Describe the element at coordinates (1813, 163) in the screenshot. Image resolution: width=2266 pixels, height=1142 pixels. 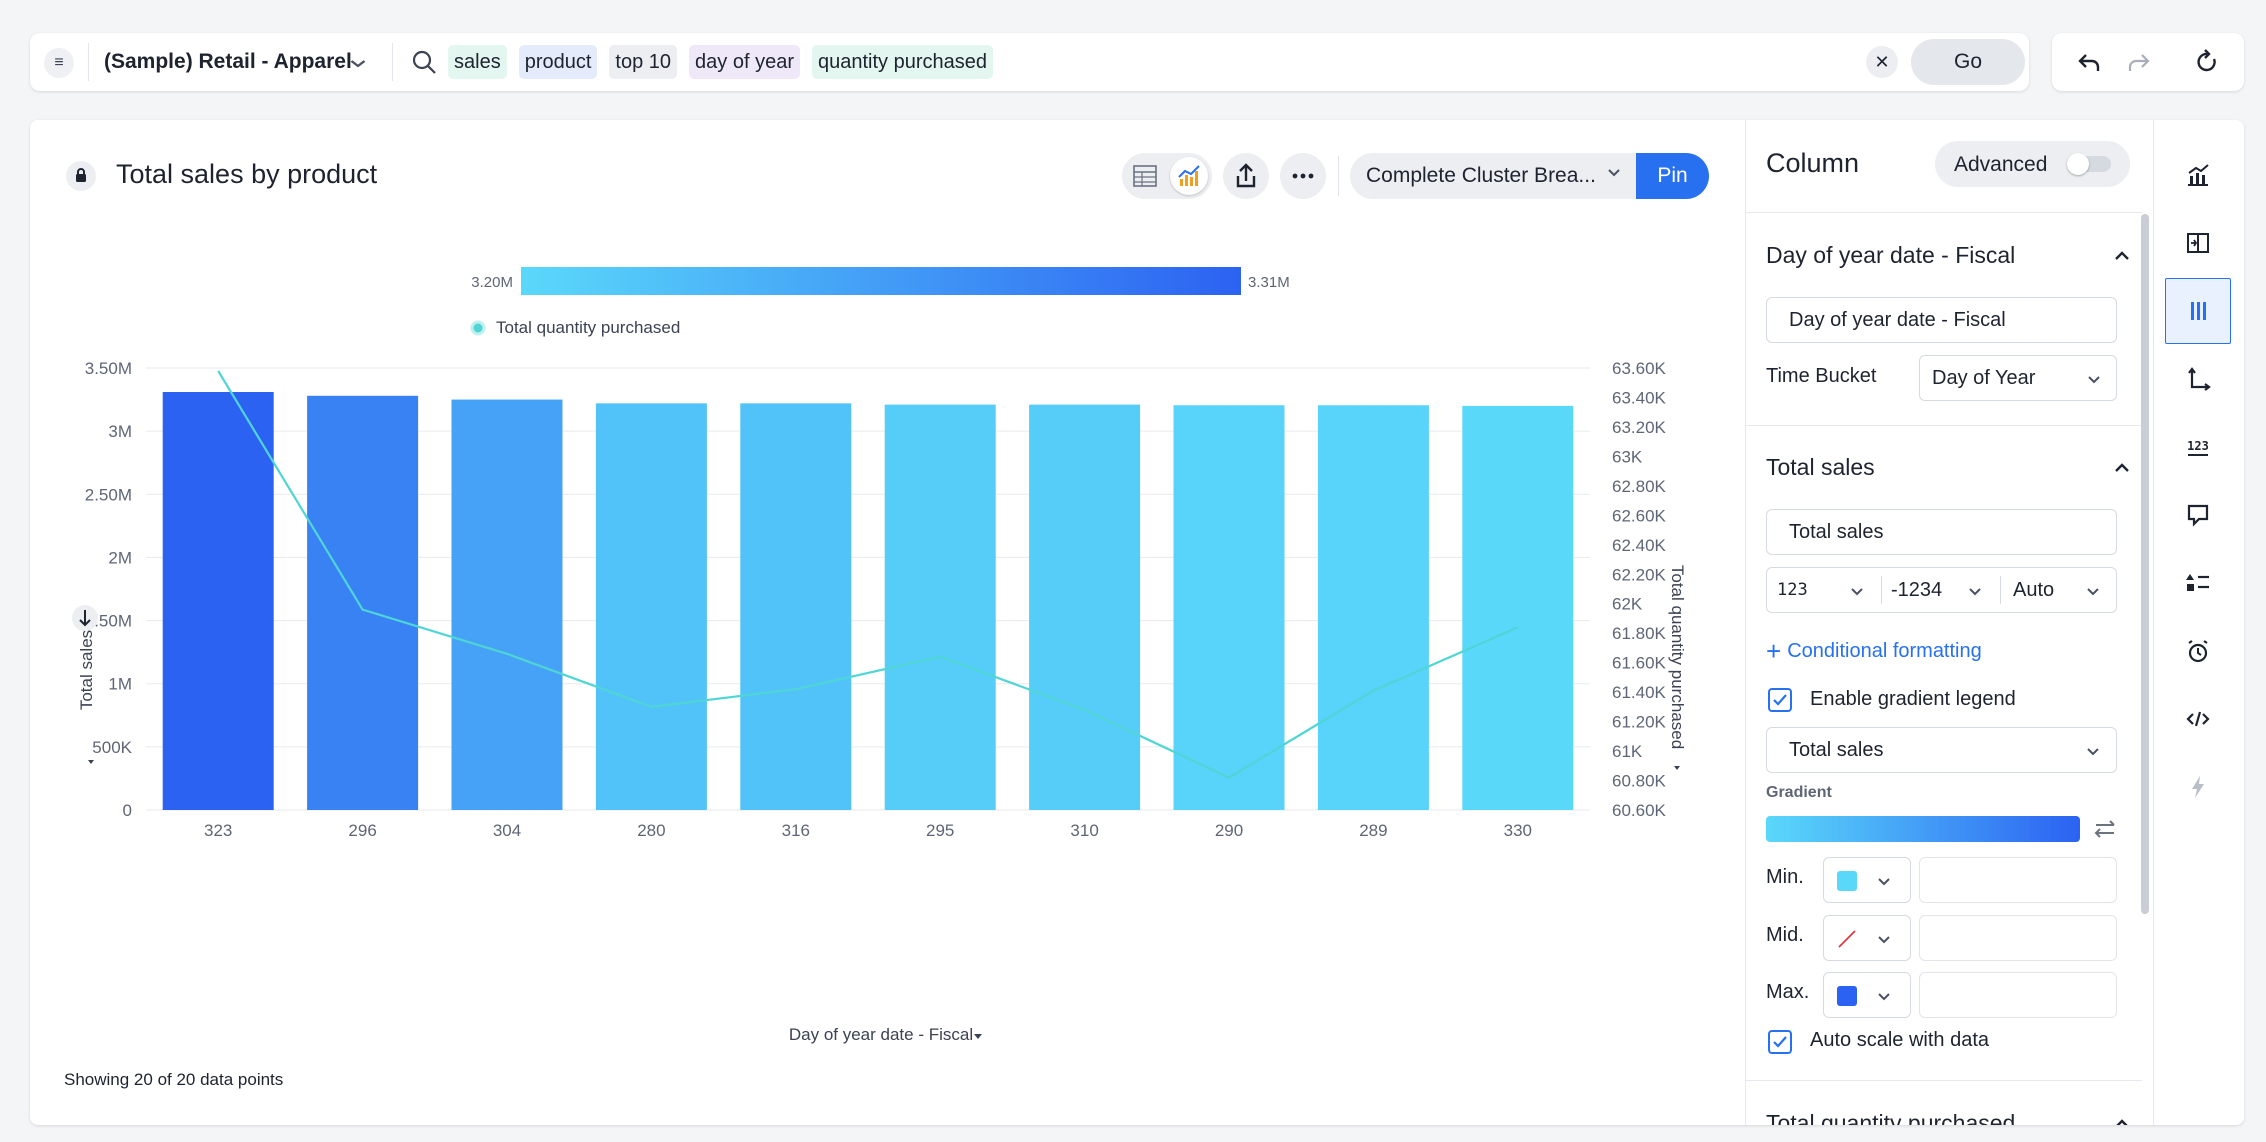
I see `panel-title: Column` at that location.